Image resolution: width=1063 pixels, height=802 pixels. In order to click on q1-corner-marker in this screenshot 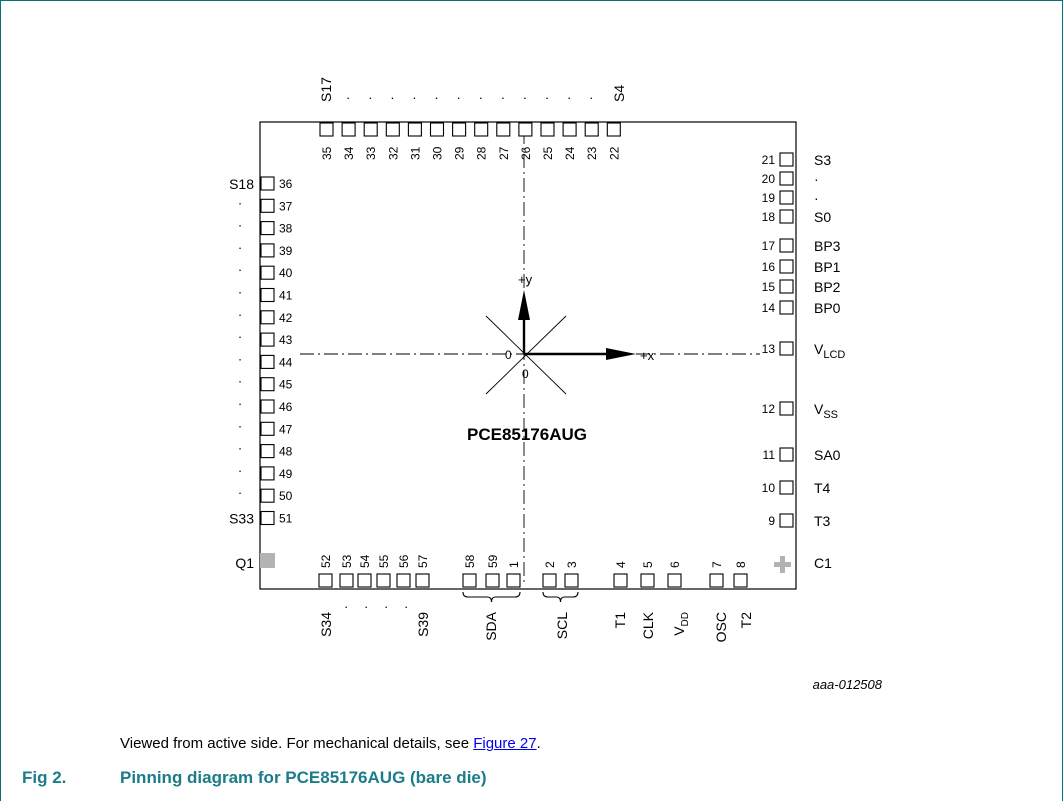, I will do `click(267, 560)`.